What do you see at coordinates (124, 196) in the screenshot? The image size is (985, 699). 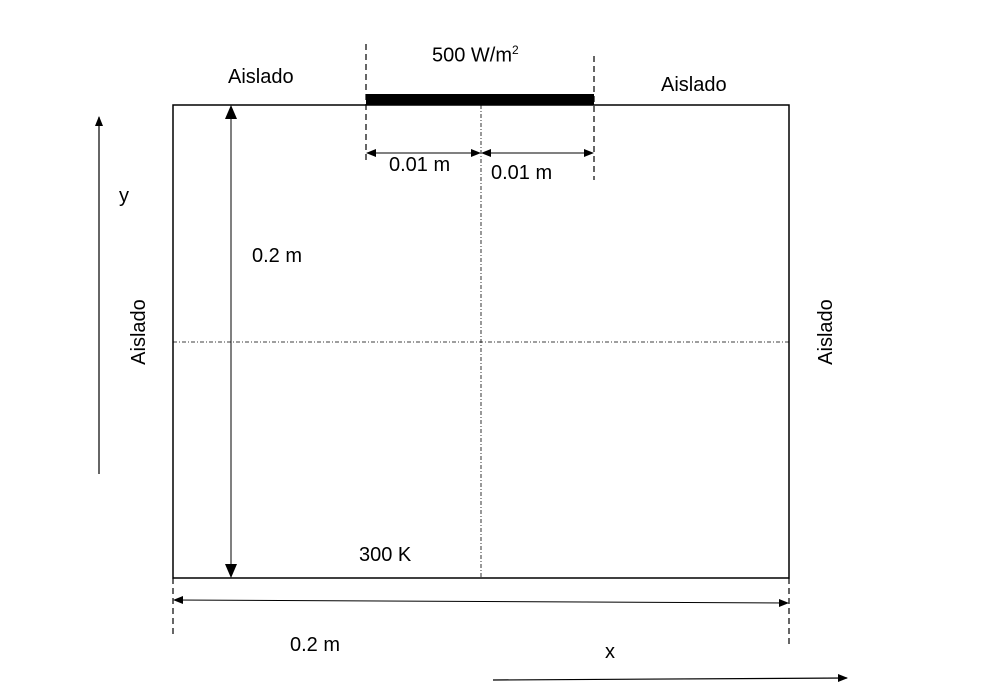 I see `y-axis-label: y` at bounding box center [124, 196].